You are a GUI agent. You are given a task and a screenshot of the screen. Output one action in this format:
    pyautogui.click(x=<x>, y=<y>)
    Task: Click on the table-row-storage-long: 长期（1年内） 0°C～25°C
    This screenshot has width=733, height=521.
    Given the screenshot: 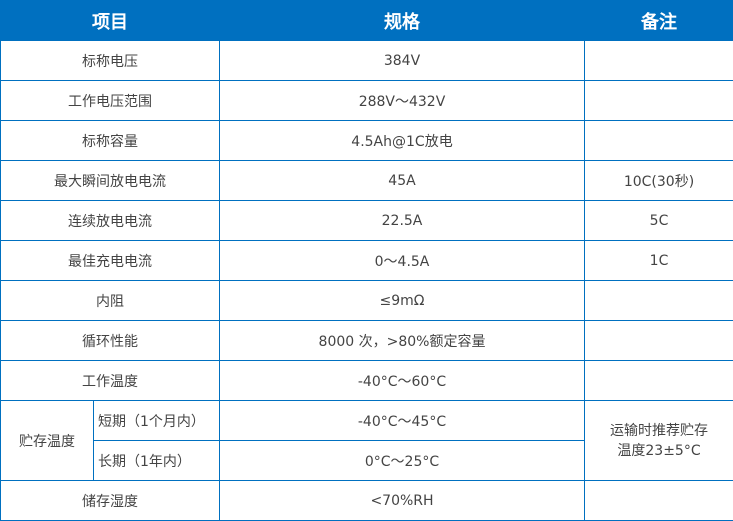 What is the action you would take?
    pyautogui.click(x=367, y=460)
    